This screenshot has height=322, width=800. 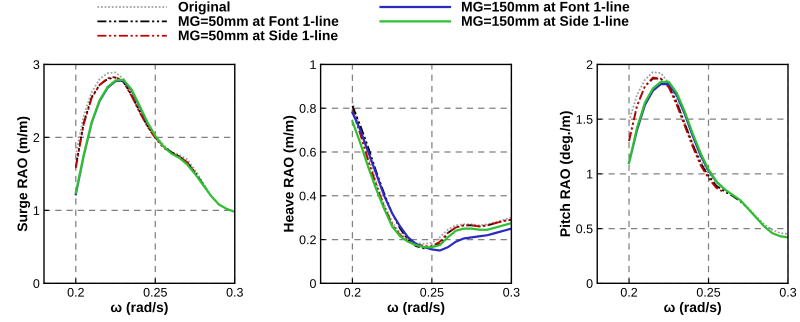 What do you see at coordinates (258, 21) in the screenshot?
I see `legend-label: MG=50mm at Font 1-line` at bounding box center [258, 21].